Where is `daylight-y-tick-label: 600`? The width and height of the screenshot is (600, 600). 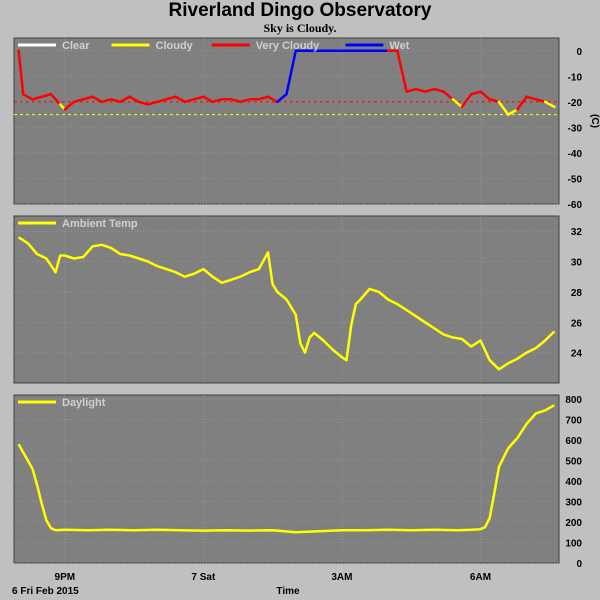 daylight-y-tick-label: 600 is located at coordinates (573, 441).